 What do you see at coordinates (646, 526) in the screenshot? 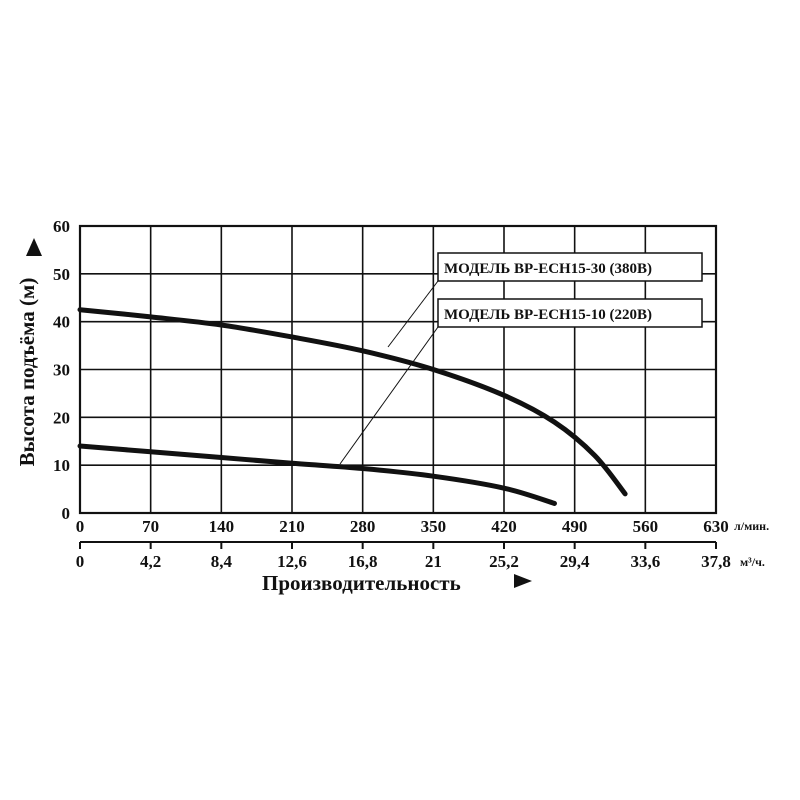
I see `x-tick-label: 560` at bounding box center [646, 526].